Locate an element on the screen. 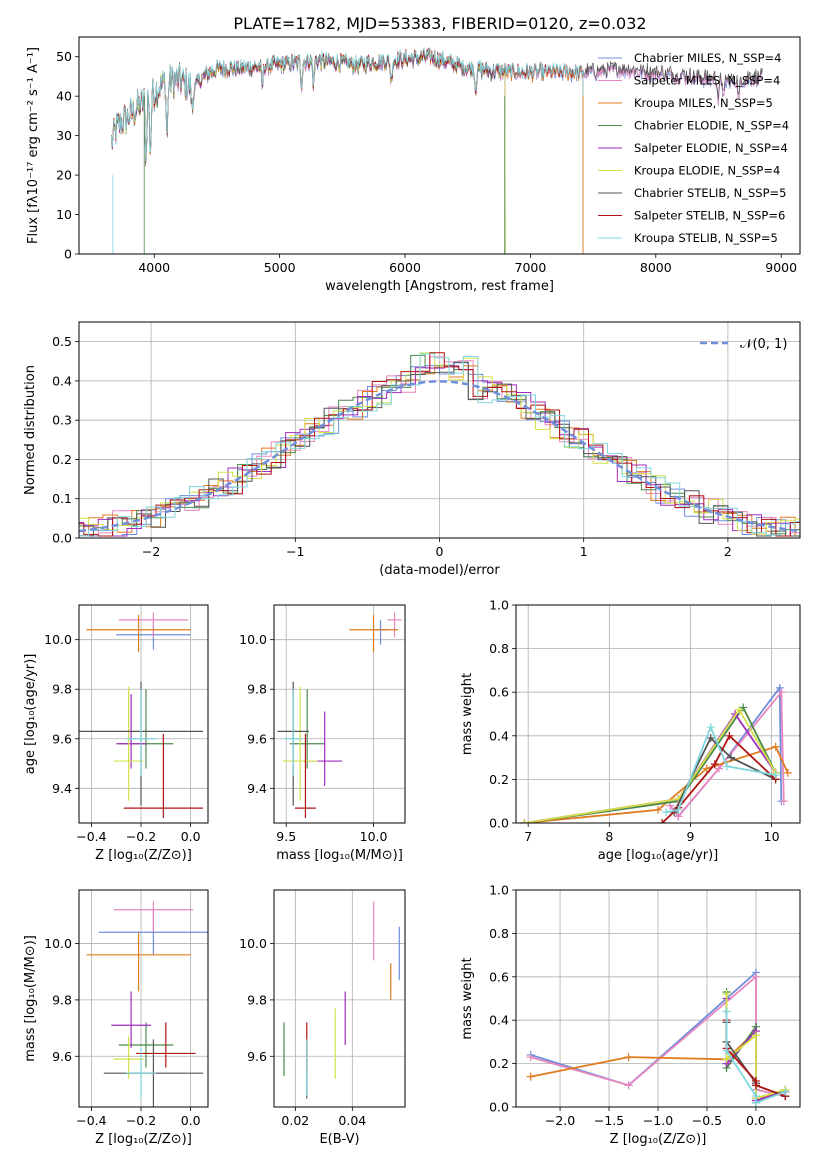  normal-curve is located at coordinates (439, 456).